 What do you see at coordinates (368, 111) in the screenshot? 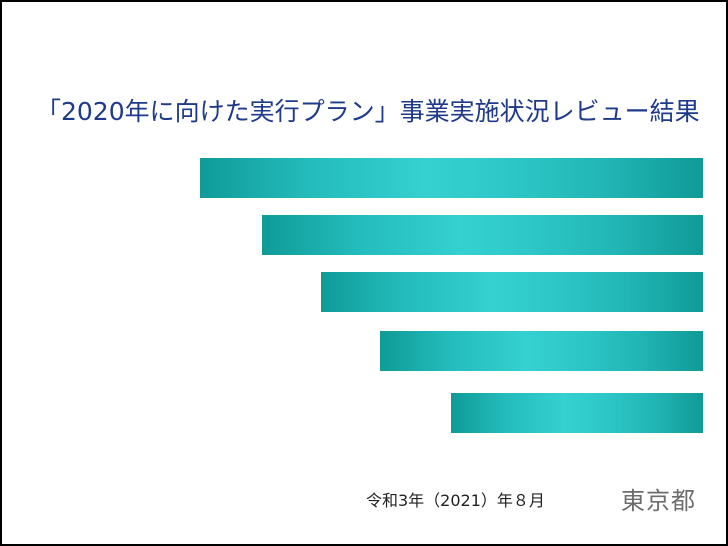
I see `slide-title: 「2020年に向けた実行プラン」事業実施状況レビュー結果` at bounding box center [368, 111].